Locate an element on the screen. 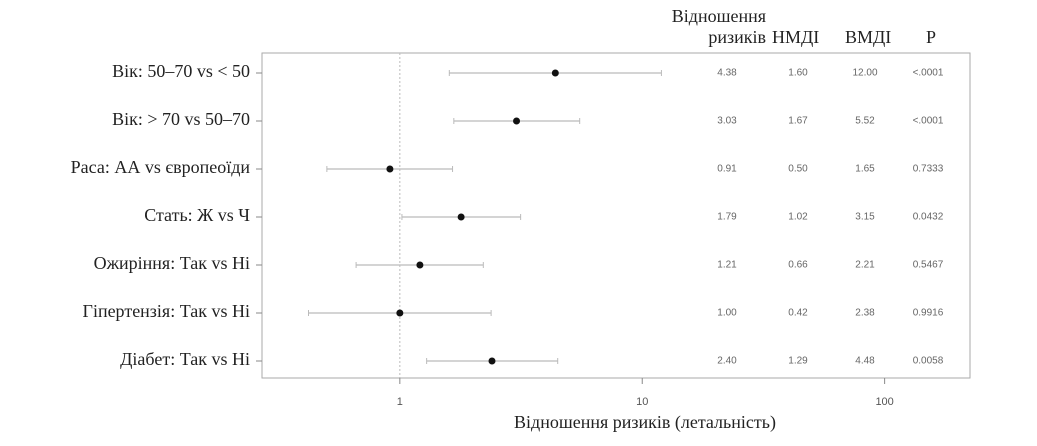 The width and height of the screenshot is (1037, 446). p-value: 0.9916 is located at coordinates (928, 313).